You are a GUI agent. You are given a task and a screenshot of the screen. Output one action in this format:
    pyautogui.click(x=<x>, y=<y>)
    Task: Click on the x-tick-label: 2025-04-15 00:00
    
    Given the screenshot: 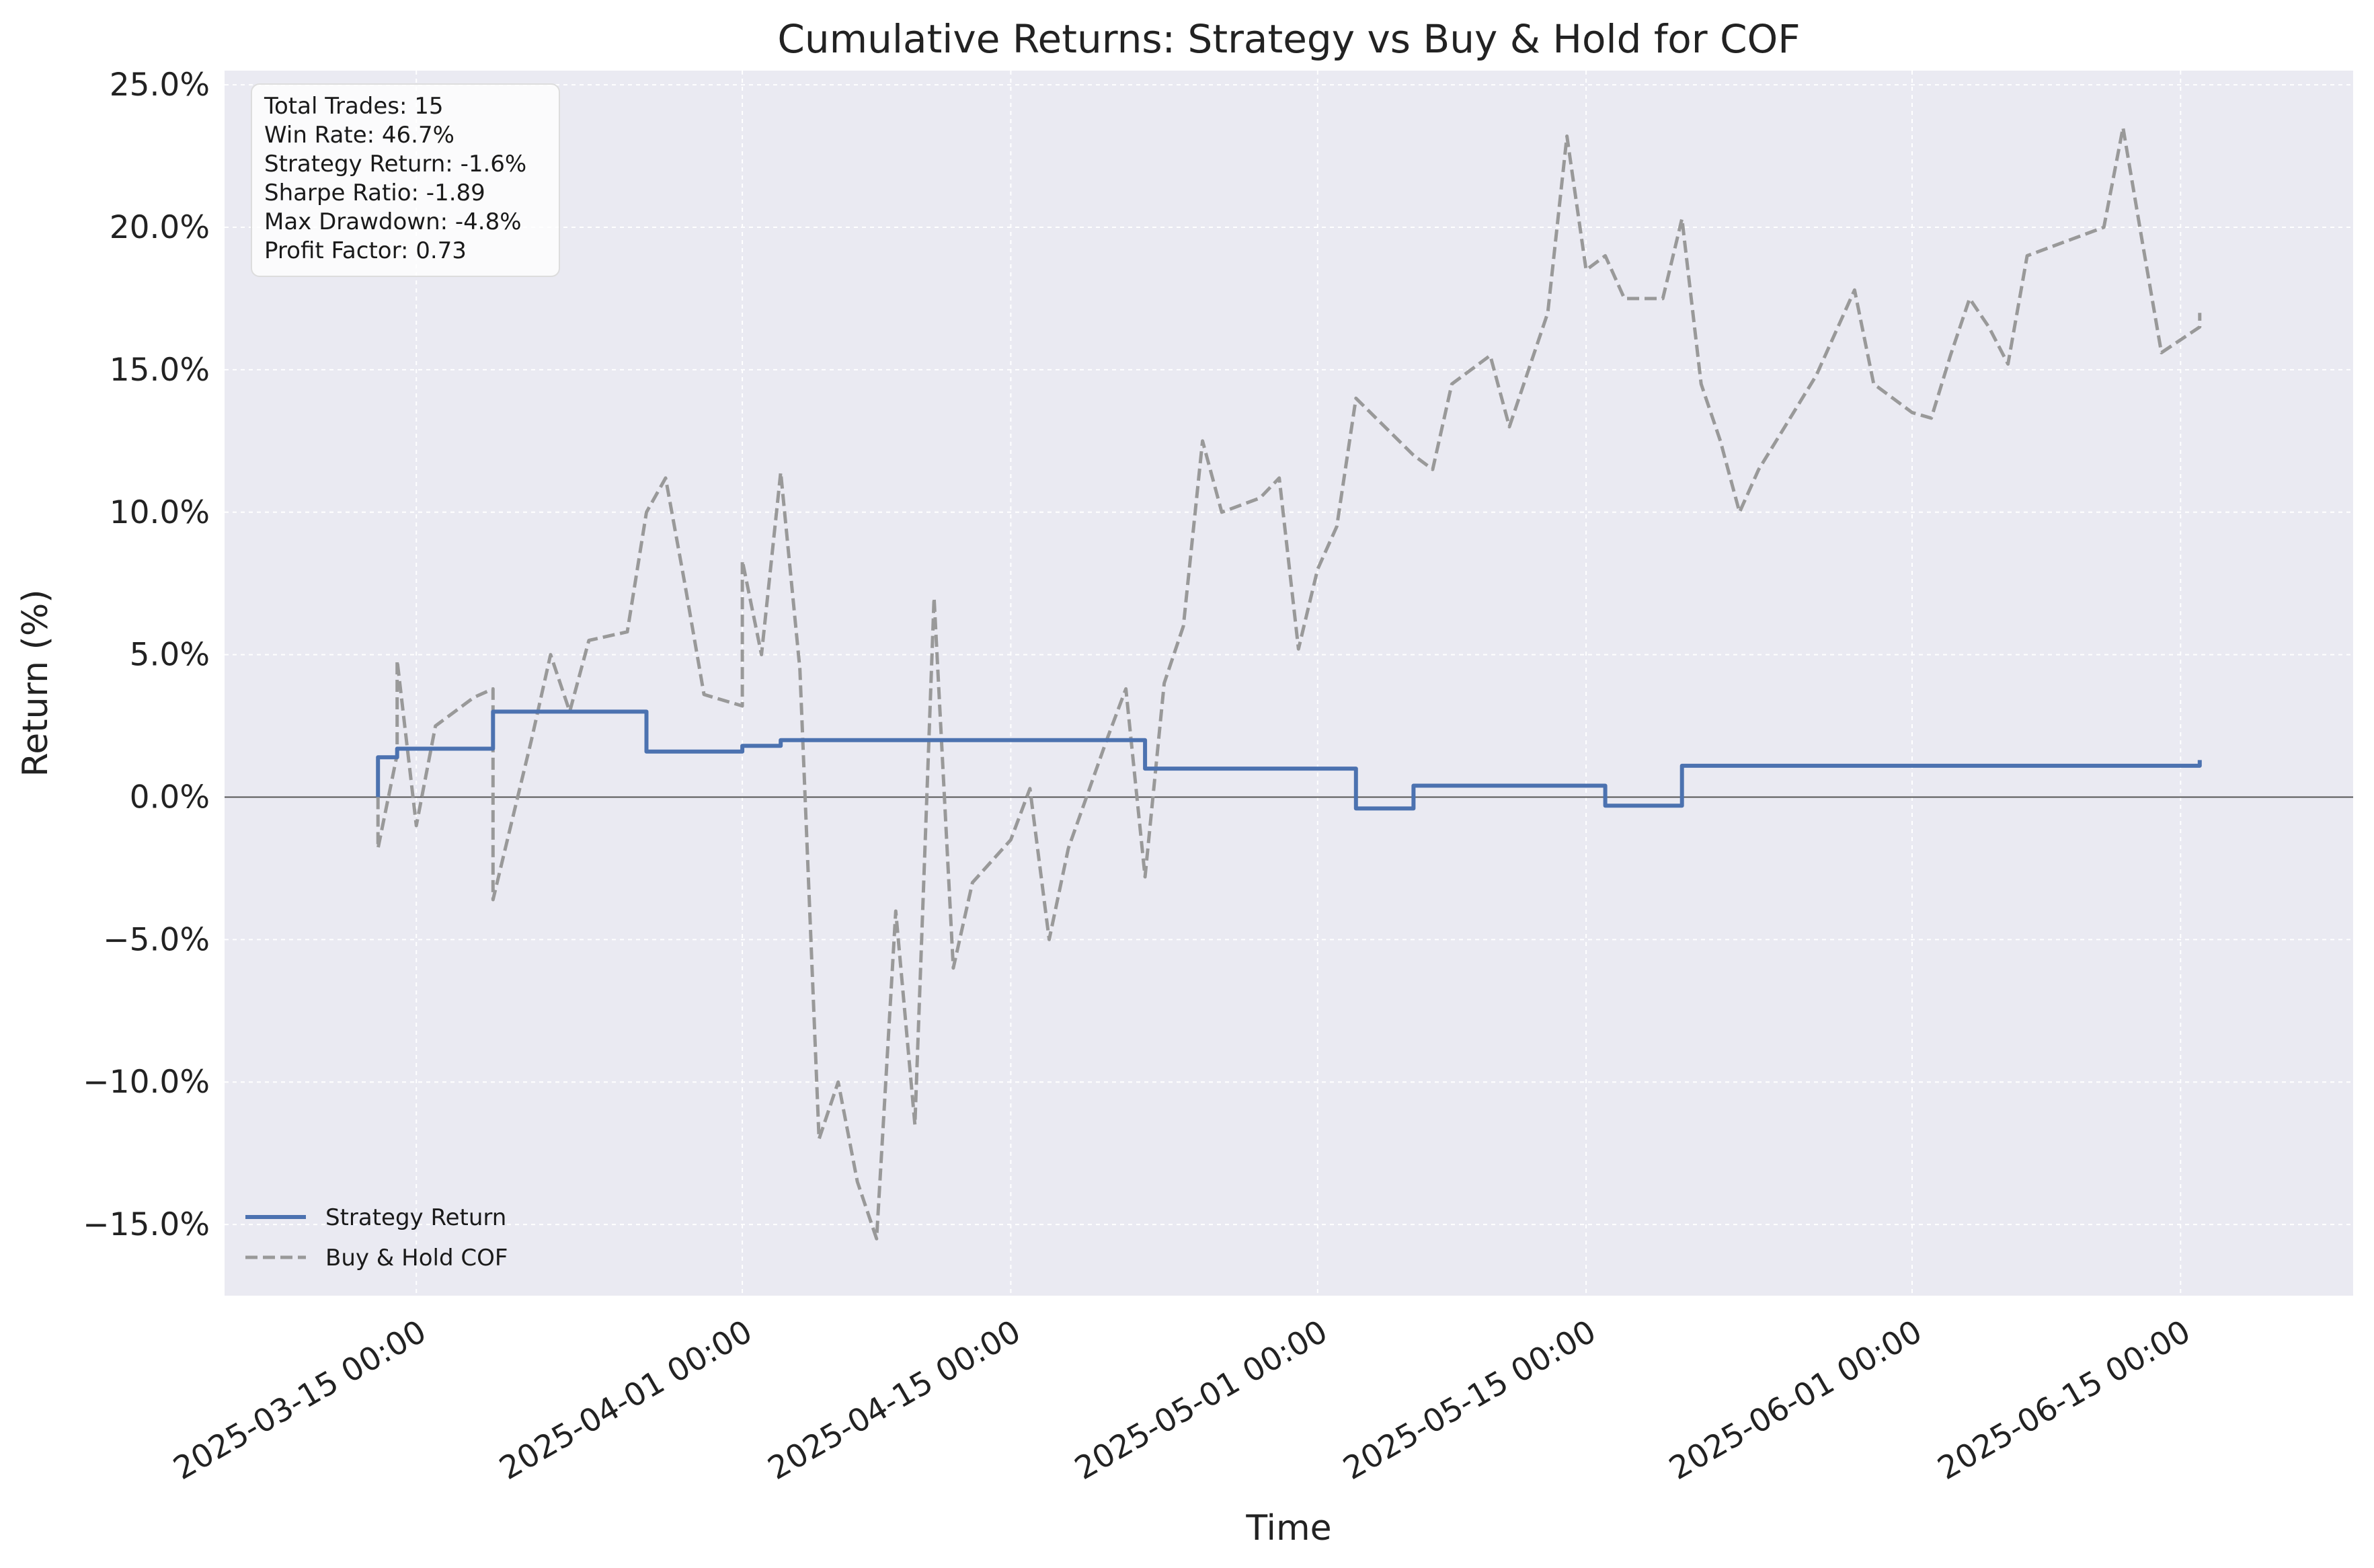 What is the action you would take?
    pyautogui.click(x=895, y=1400)
    